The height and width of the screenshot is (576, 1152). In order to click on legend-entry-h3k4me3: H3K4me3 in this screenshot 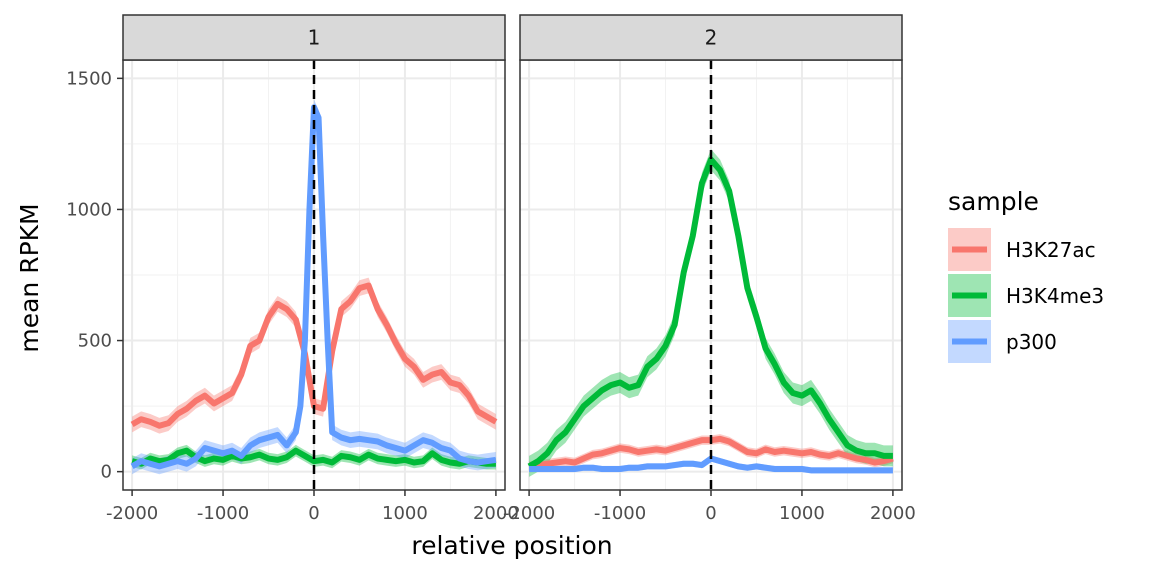, I will do `click(1026, 295)`.